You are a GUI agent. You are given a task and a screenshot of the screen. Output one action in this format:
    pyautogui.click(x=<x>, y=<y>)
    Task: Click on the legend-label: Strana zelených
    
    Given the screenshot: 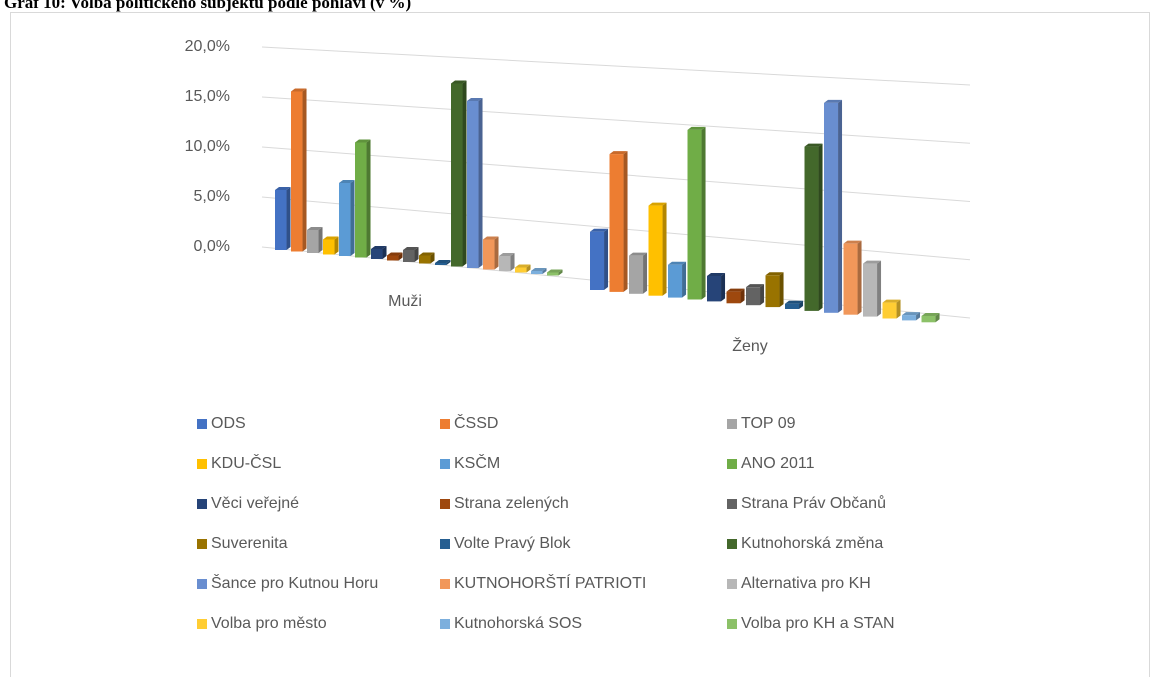 What is the action you would take?
    pyautogui.click(x=511, y=503)
    